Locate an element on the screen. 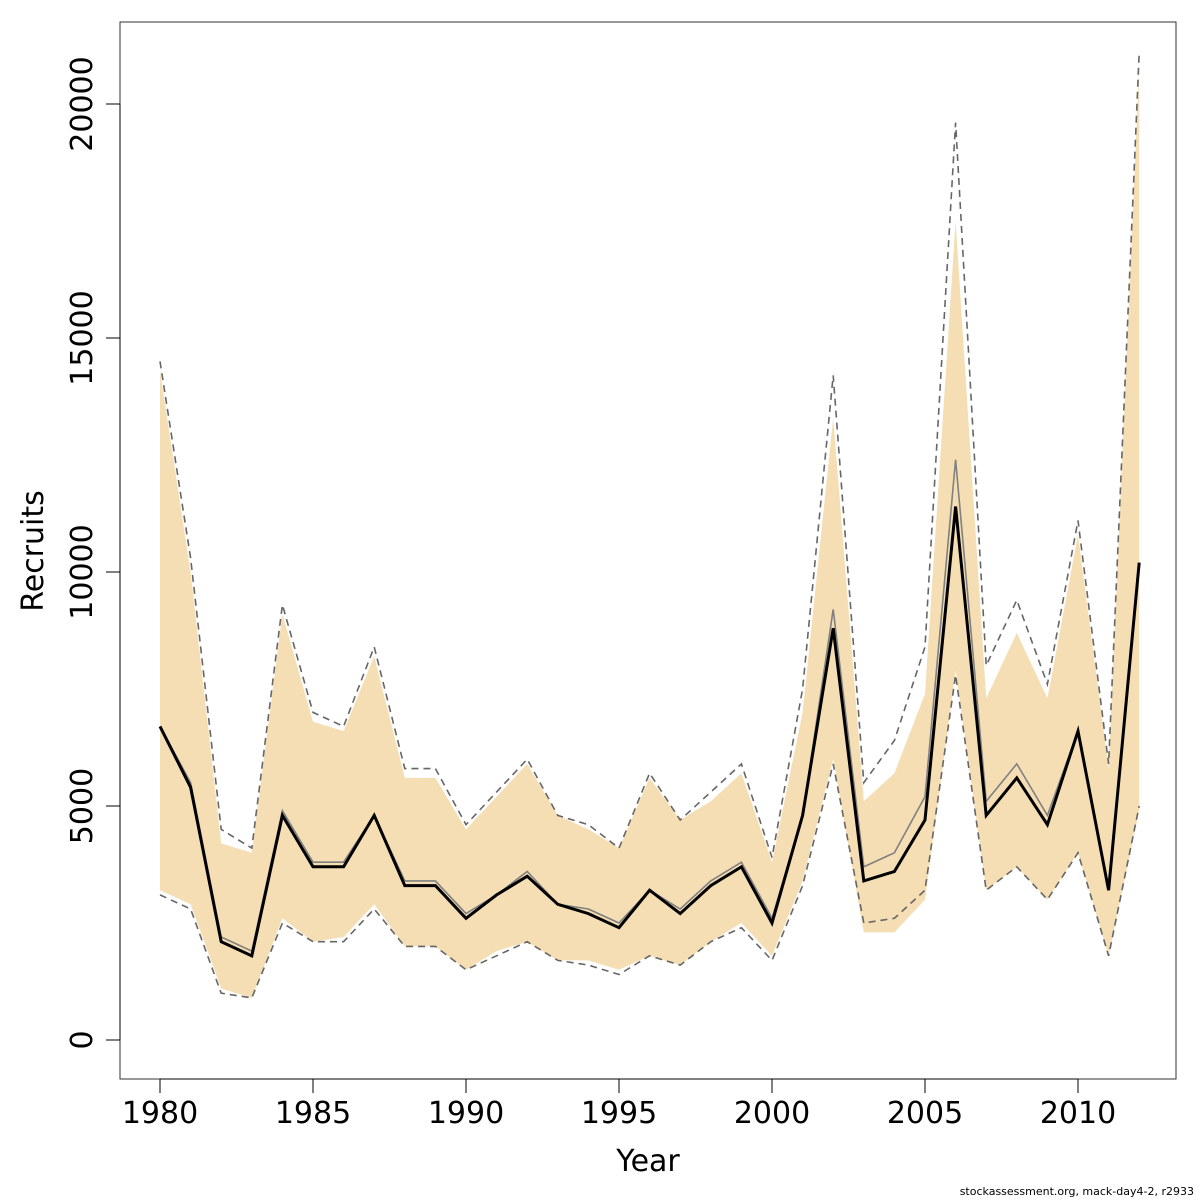 The width and height of the screenshot is (1200, 1200). x-tick-label: 1995 is located at coordinates (619, 1113).